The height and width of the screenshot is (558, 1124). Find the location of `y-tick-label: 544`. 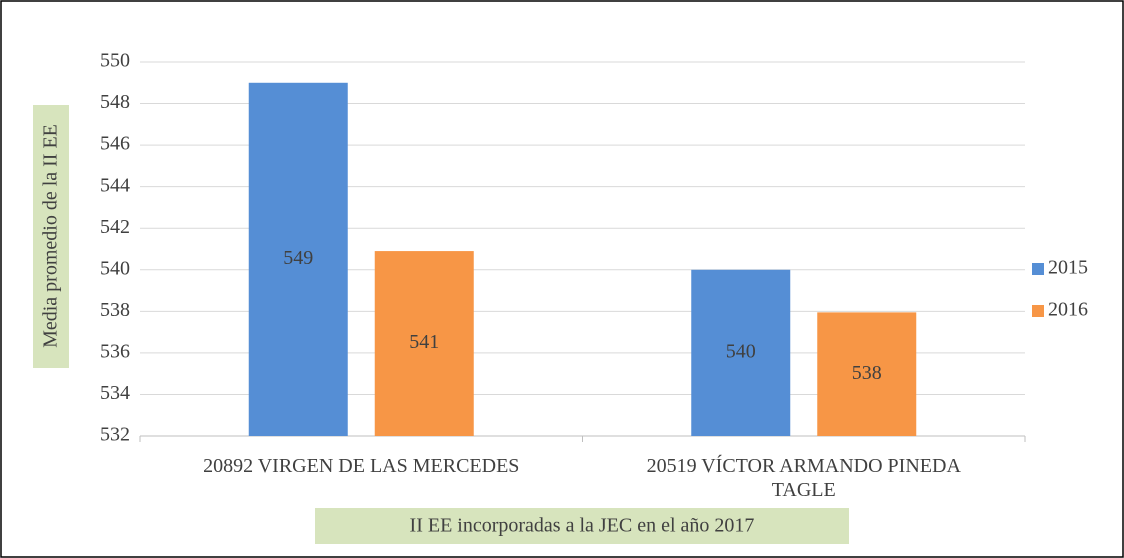

y-tick-label: 544 is located at coordinates (115, 185).